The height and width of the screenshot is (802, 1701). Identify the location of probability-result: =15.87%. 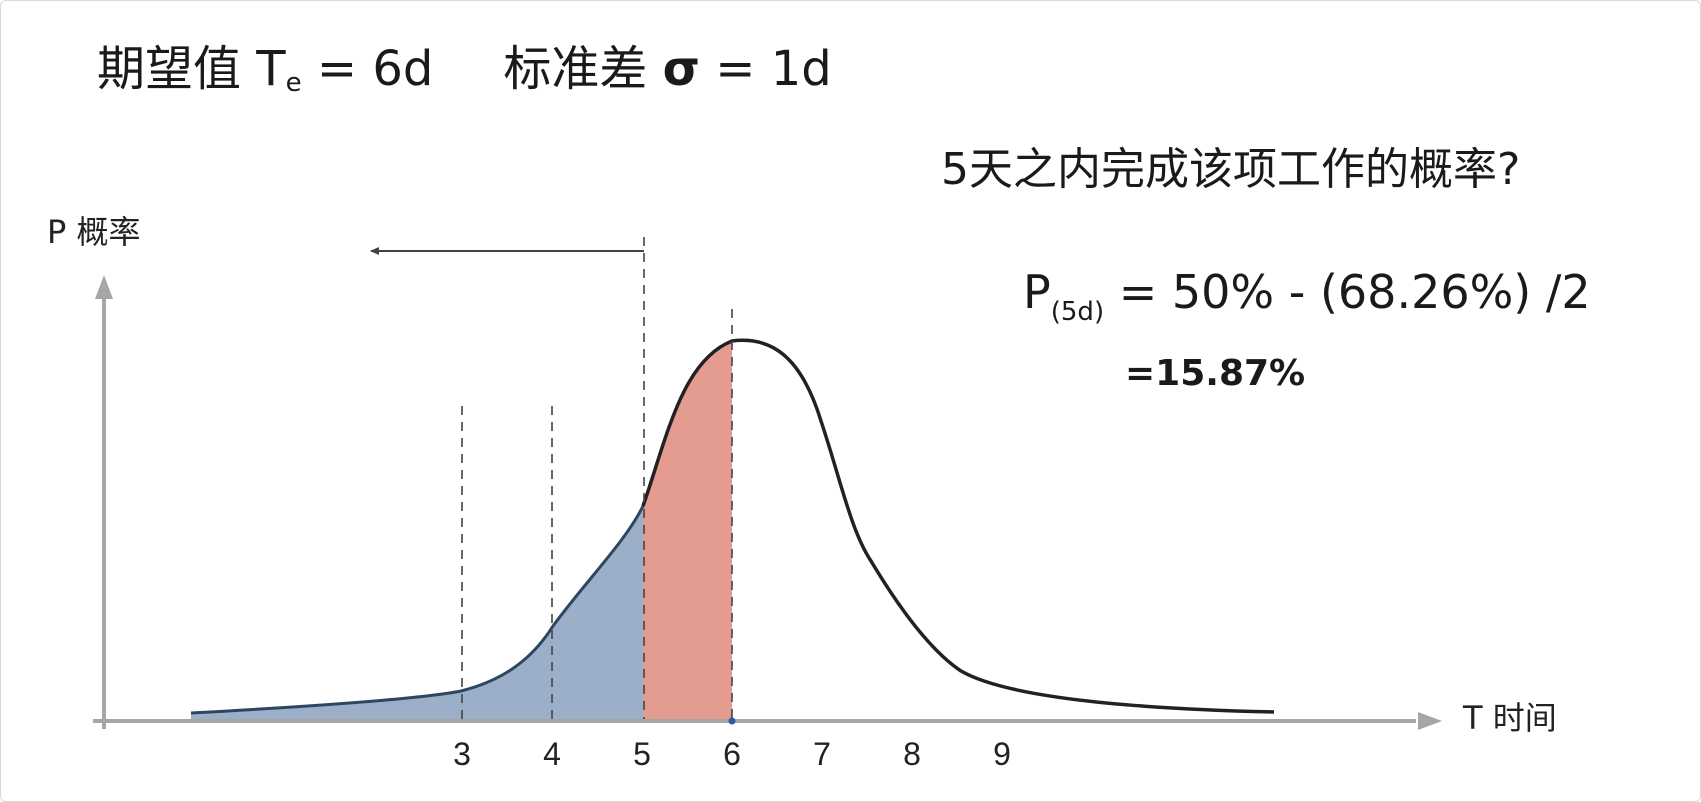
(1215, 373).